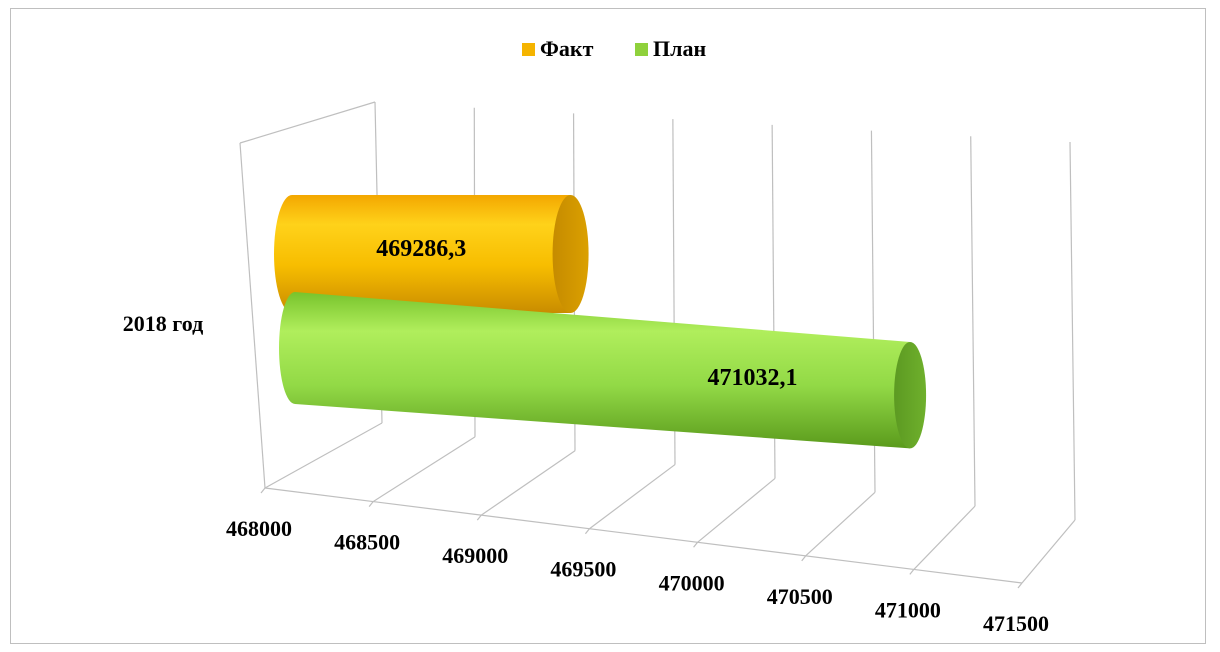 The width and height of the screenshot is (1220, 652). What do you see at coordinates (252, 315) in the screenshot?
I see `left-wall-edge` at bounding box center [252, 315].